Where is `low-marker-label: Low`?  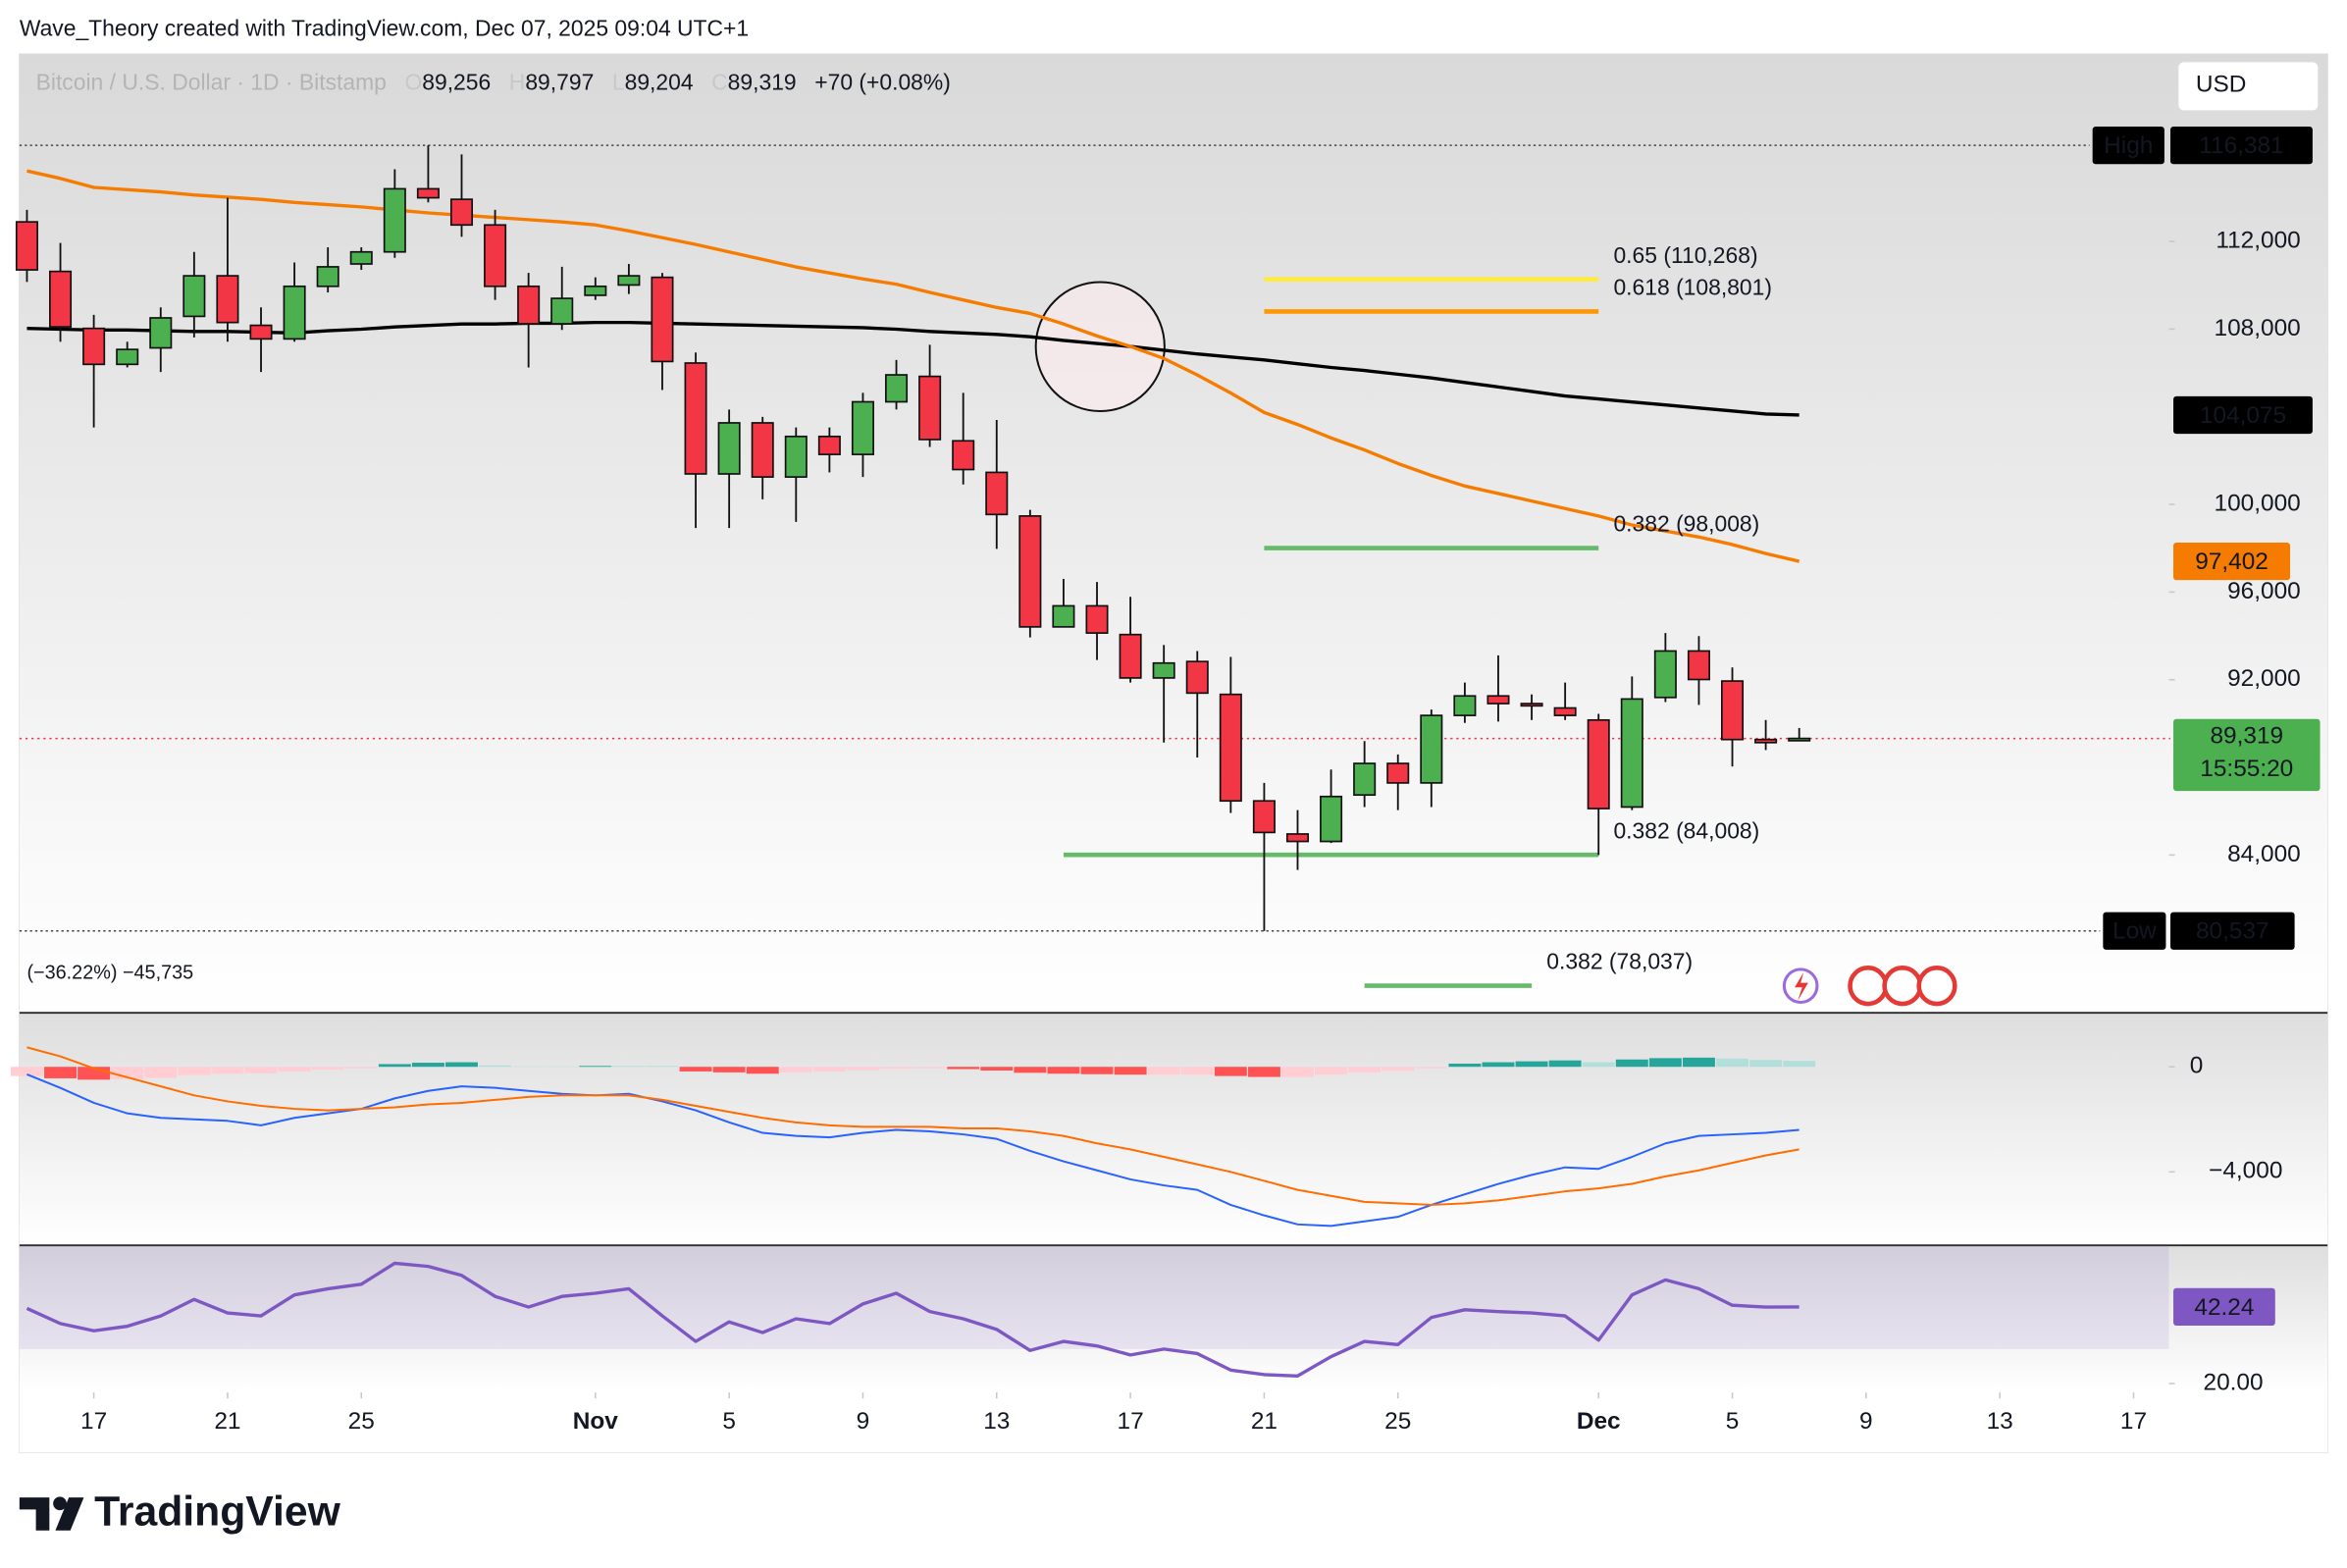 low-marker-label: Low is located at coordinates (2134, 932).